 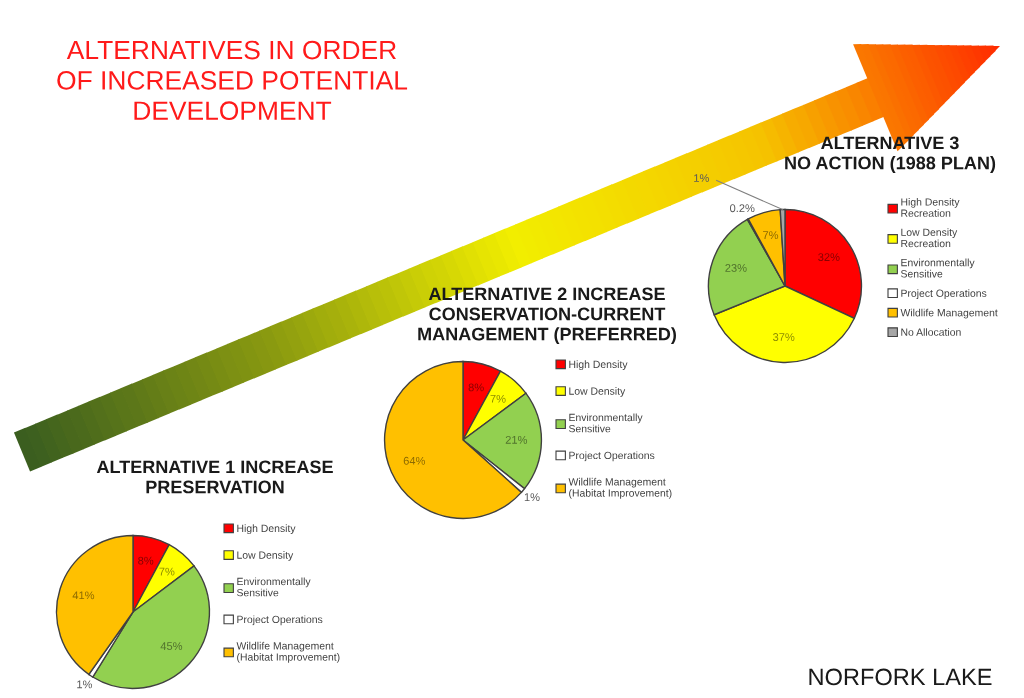 I want to click on data-label: 37%, so click(x=784, y=337).